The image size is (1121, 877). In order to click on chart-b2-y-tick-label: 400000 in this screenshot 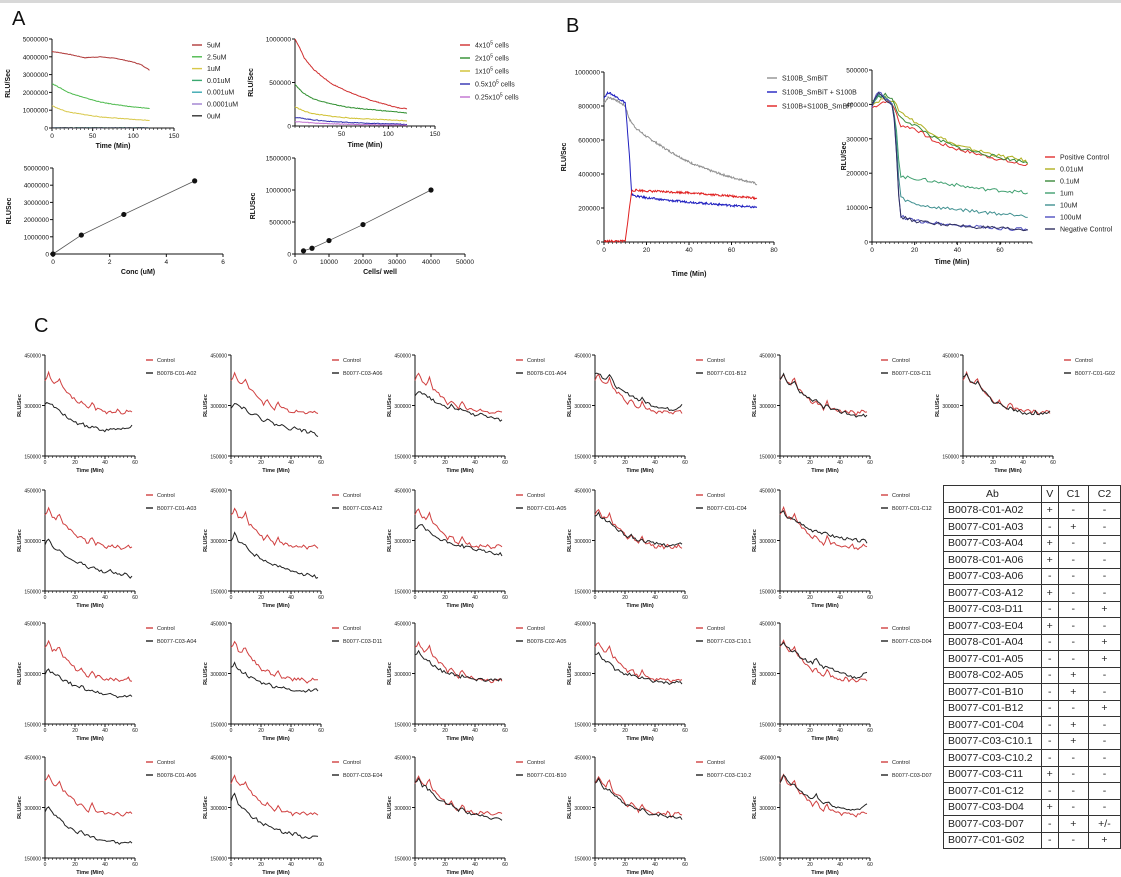, I will do `click(857, 105)`.